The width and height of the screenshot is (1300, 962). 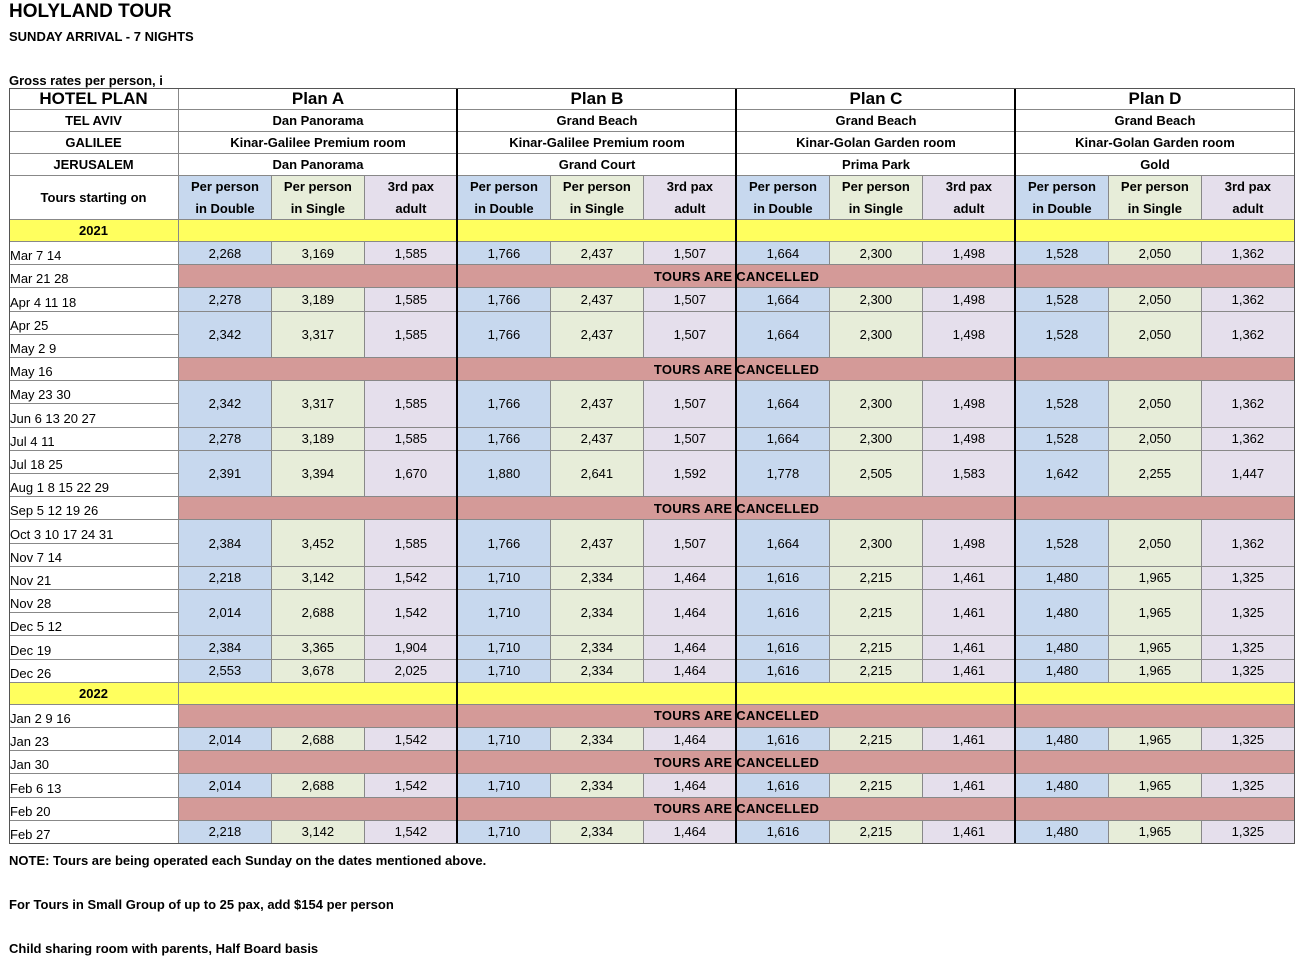 I want to click on hotel-name: Dan Panorama, so click(x=318, y=121).